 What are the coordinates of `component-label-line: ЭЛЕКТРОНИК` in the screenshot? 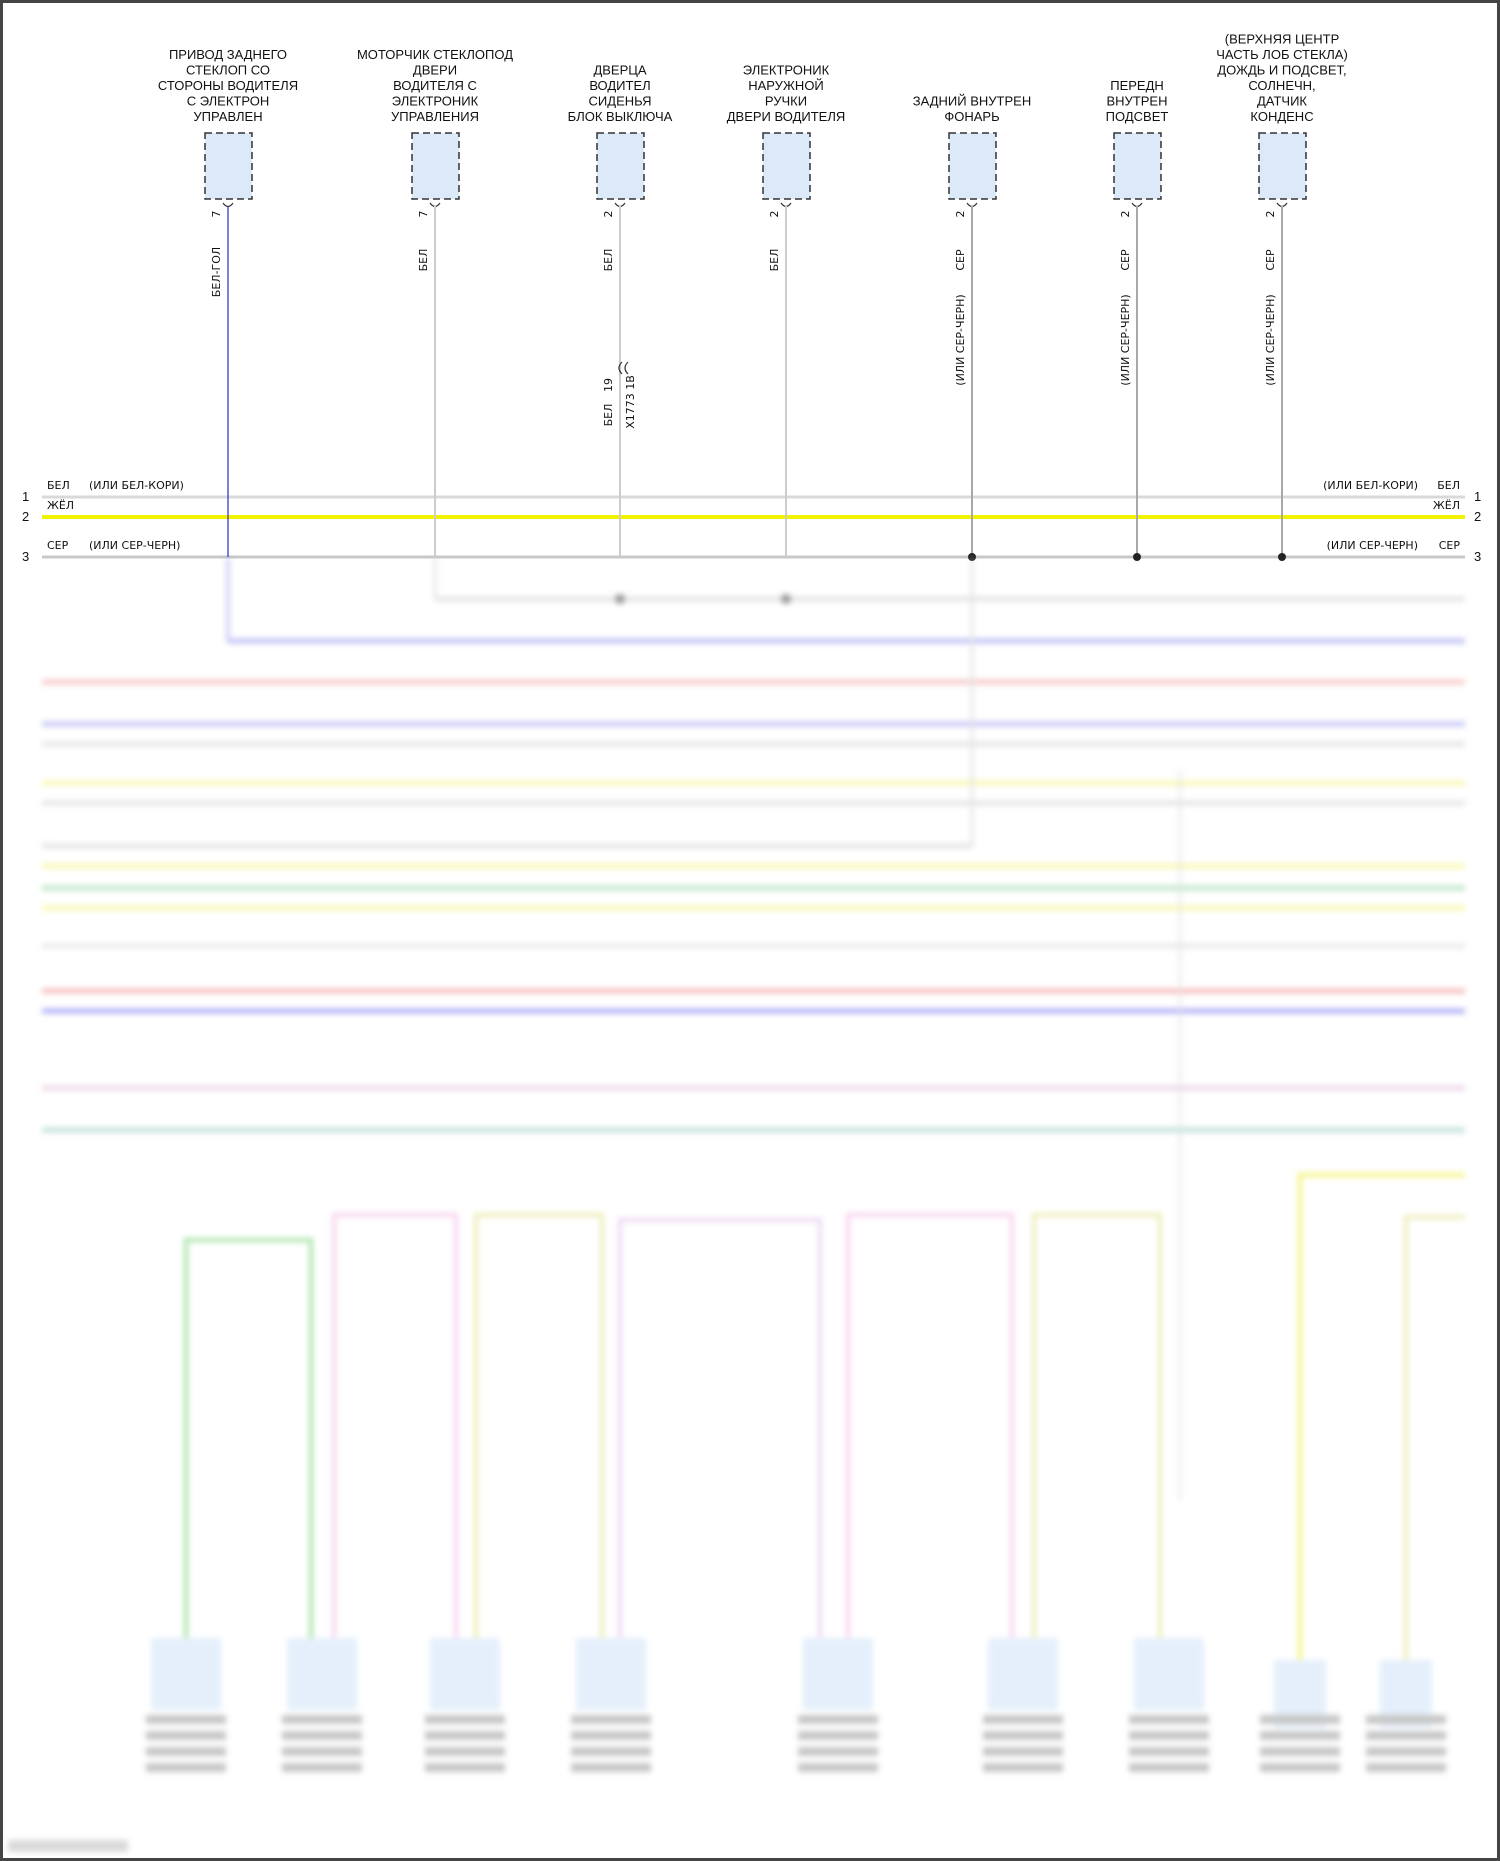 It's located at (786, 70).